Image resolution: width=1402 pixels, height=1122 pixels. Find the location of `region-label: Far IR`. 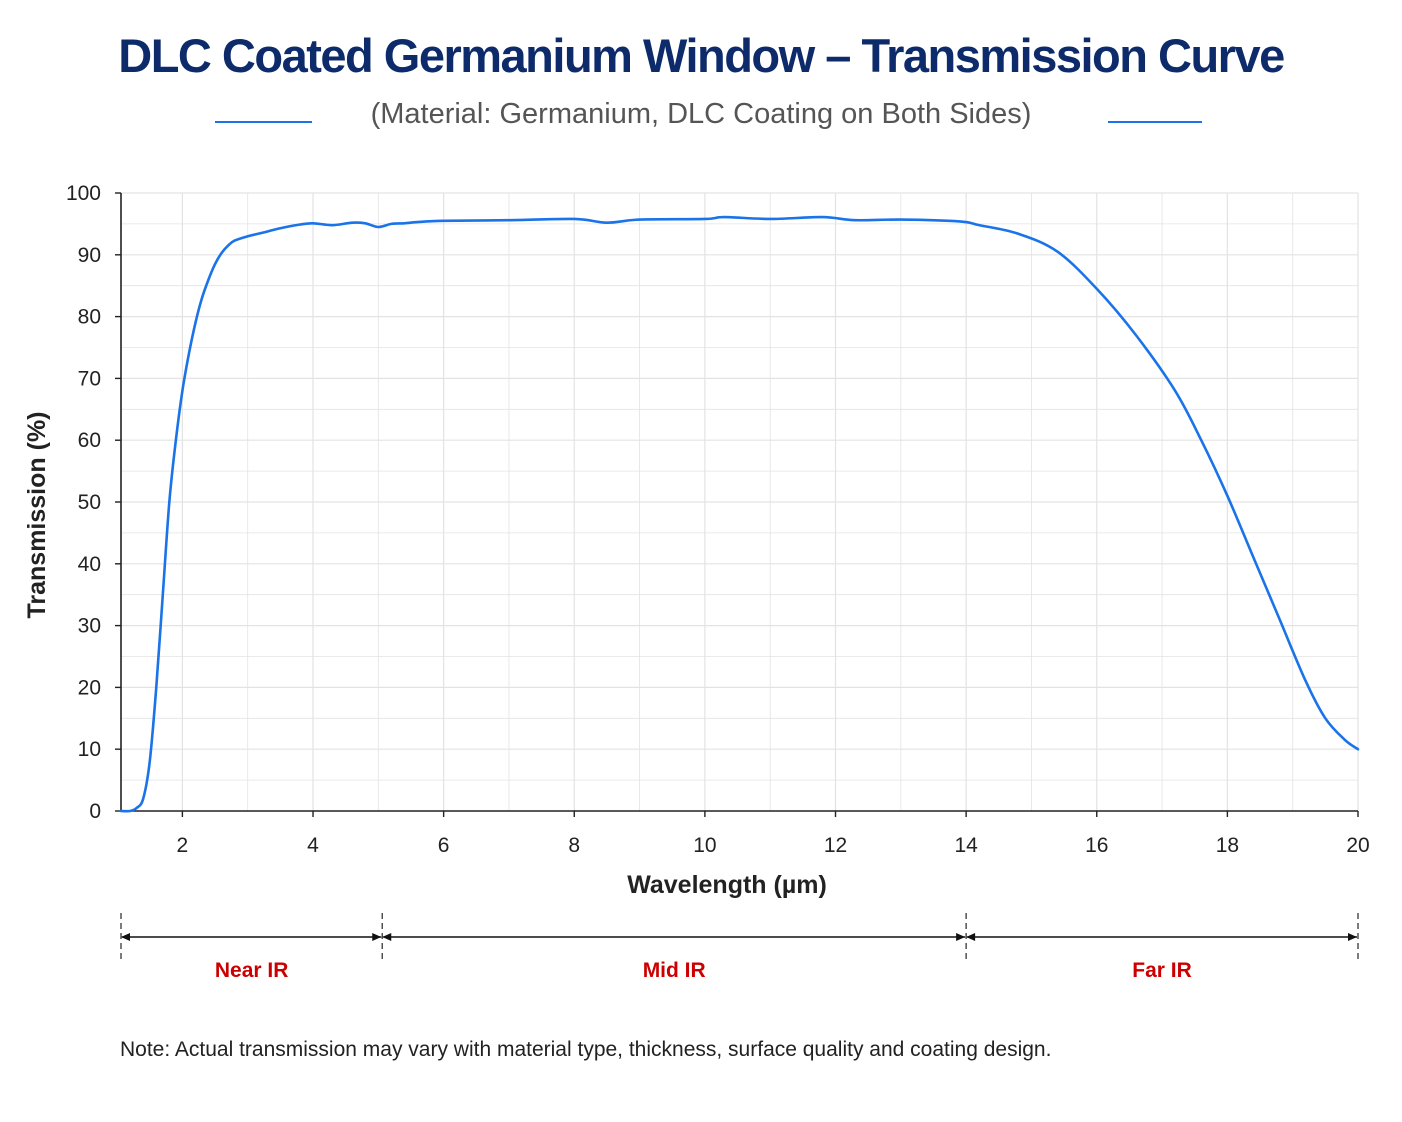

region-label: Far IR is located at coordinates (1162, 970).